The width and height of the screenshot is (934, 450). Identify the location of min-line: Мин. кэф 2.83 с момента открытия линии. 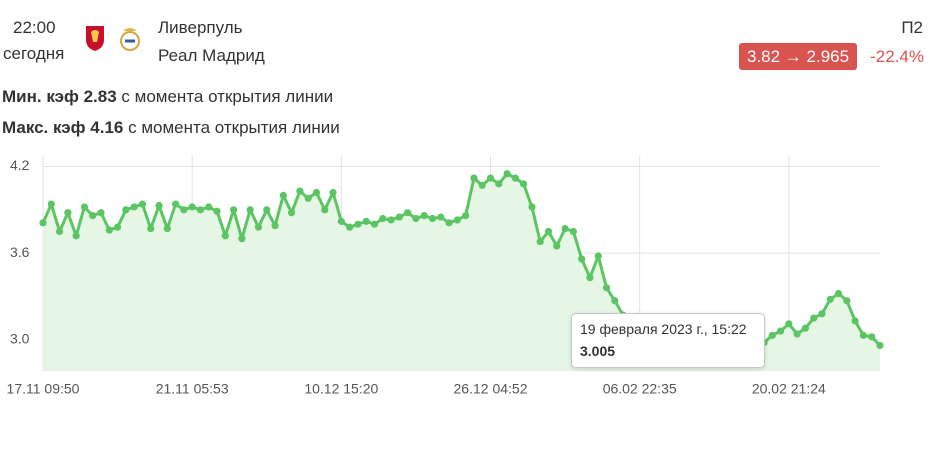
(167, 97).